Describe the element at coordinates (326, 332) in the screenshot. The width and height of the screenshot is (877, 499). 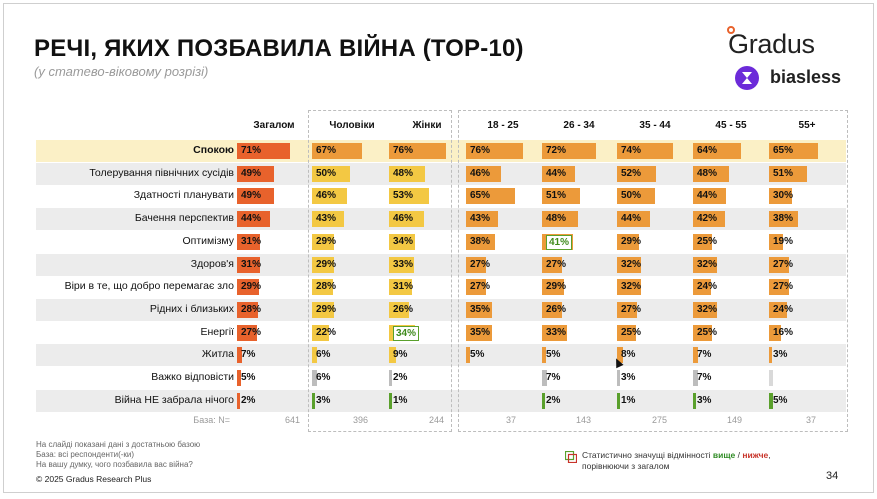
I see `data-label: 22%` at that location.